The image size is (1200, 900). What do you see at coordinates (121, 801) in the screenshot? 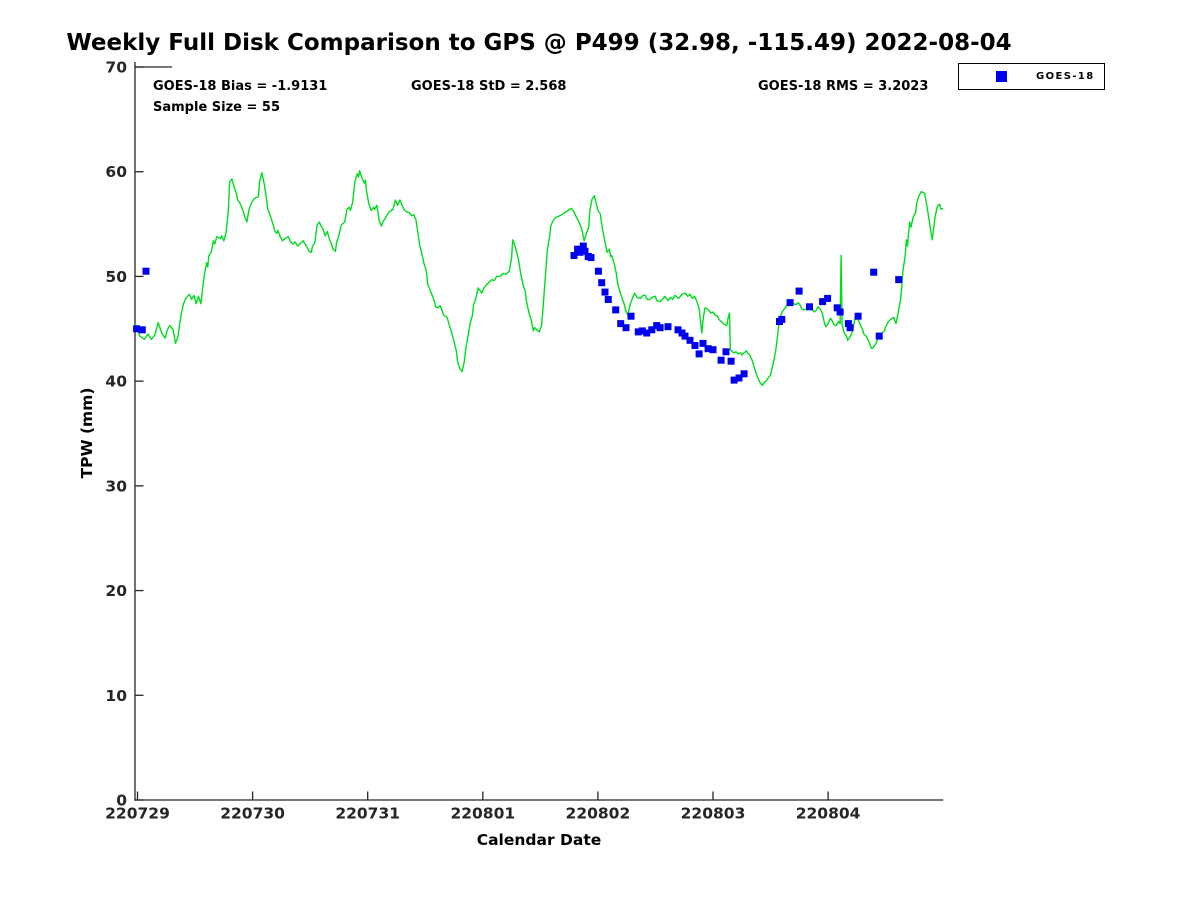
I see `y-tick-label: 0` at bounding box center [121, 801].